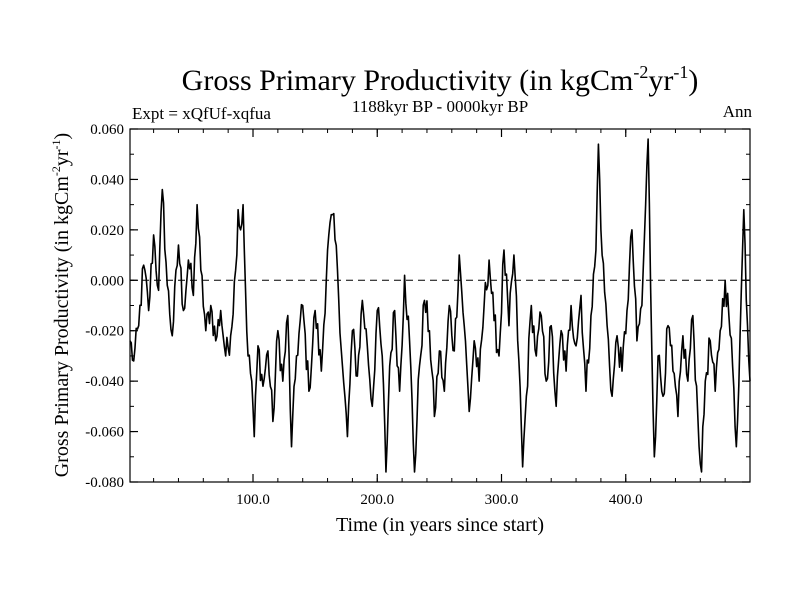 This screenshot has width=800, height=600. I want to click on y-tick-label: -0.060, so click(104, 433).